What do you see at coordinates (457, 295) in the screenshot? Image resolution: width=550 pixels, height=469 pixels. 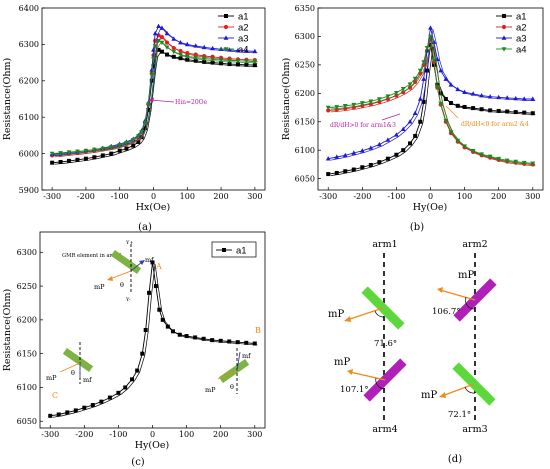 I see `arm2-mp-arrow` at bounding box center [457, 295].